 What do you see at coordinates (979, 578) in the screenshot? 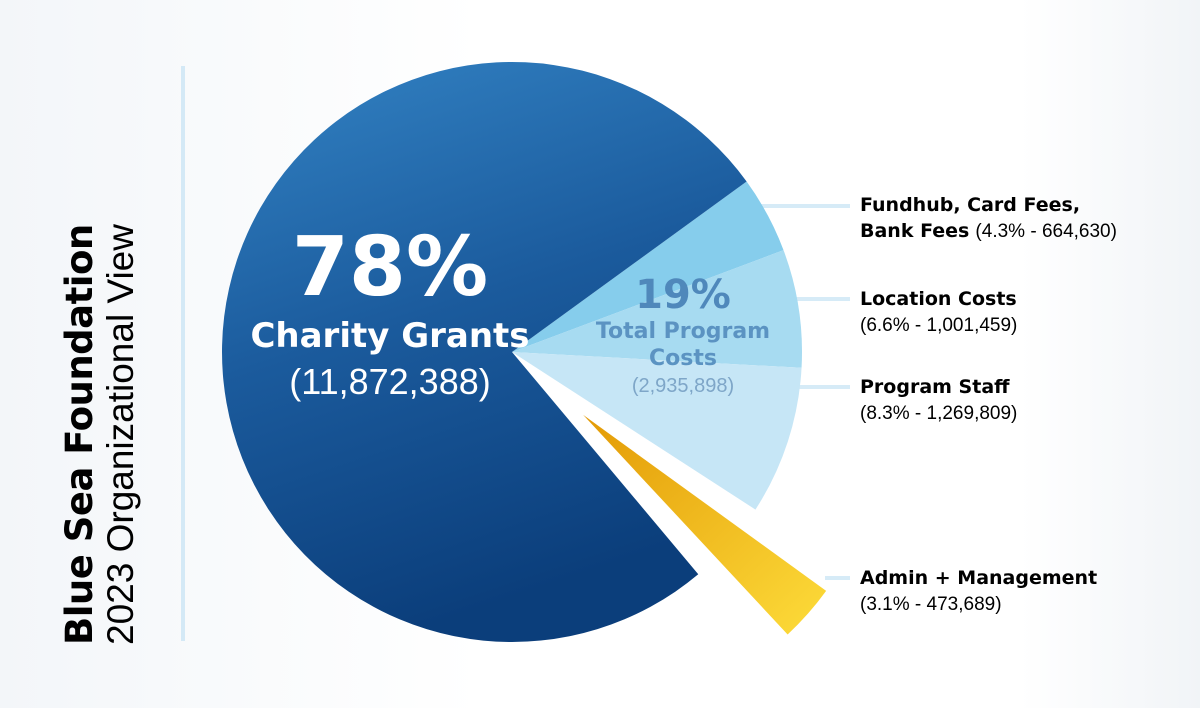
I see `legend-name: Admin + Management` at bounding box center [979, 578].